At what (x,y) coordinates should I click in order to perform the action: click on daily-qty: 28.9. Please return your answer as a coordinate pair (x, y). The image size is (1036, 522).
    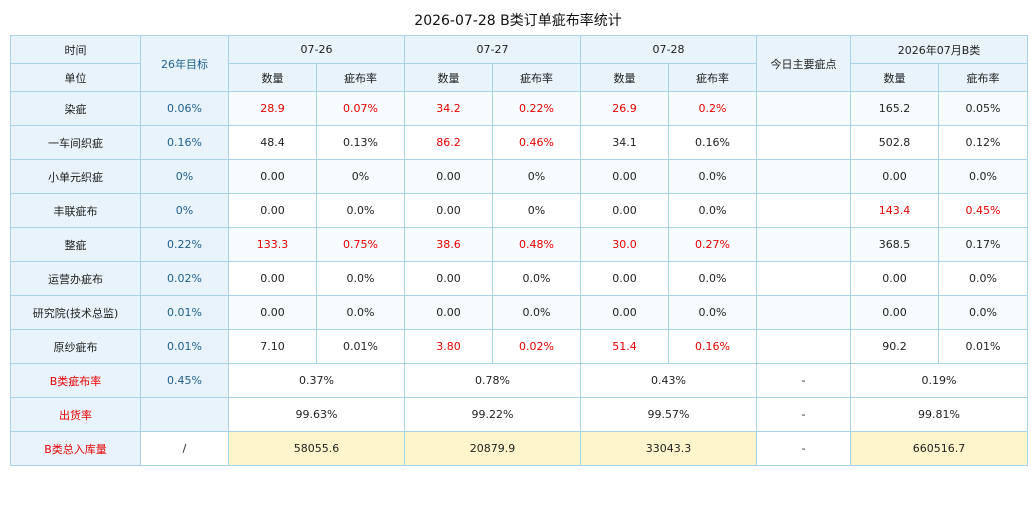
    Looking at the image, I should click on (272, 108).